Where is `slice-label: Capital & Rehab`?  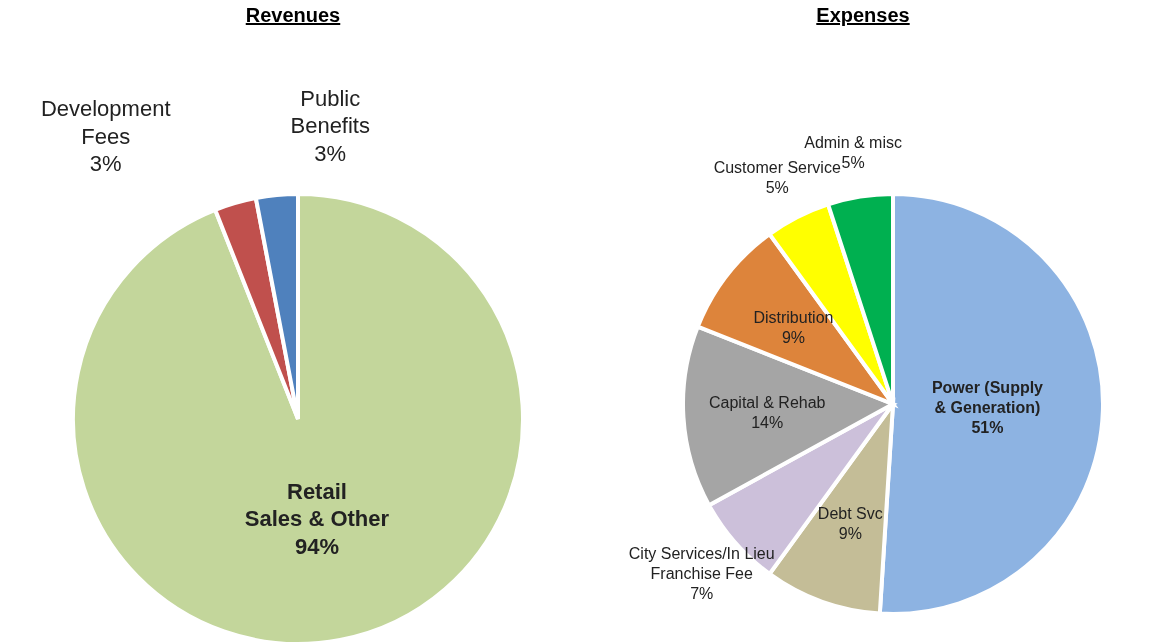 slice-label: Capital & Rehab is located at coordinates (767, 402).